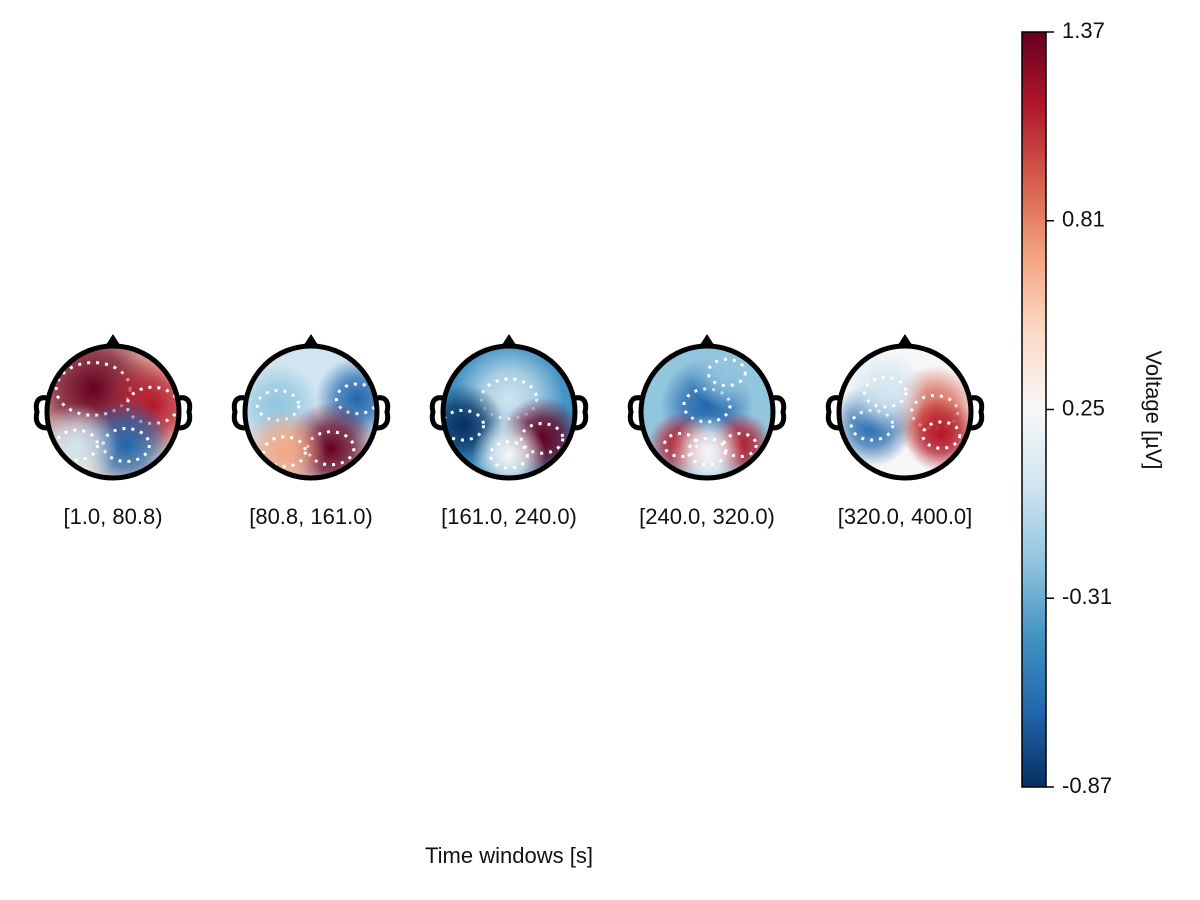 This screenshot has width=1200, height=900. Describe the element at coordinates (707, 516) in the screenshot. I see `panel-label: [240.0, 320.0)` at that location.